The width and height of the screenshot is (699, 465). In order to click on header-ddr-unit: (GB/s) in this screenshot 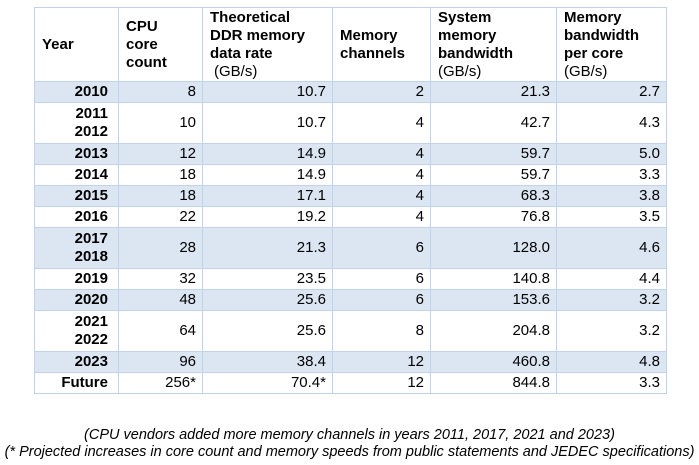, I will do `click(236, 71)`.